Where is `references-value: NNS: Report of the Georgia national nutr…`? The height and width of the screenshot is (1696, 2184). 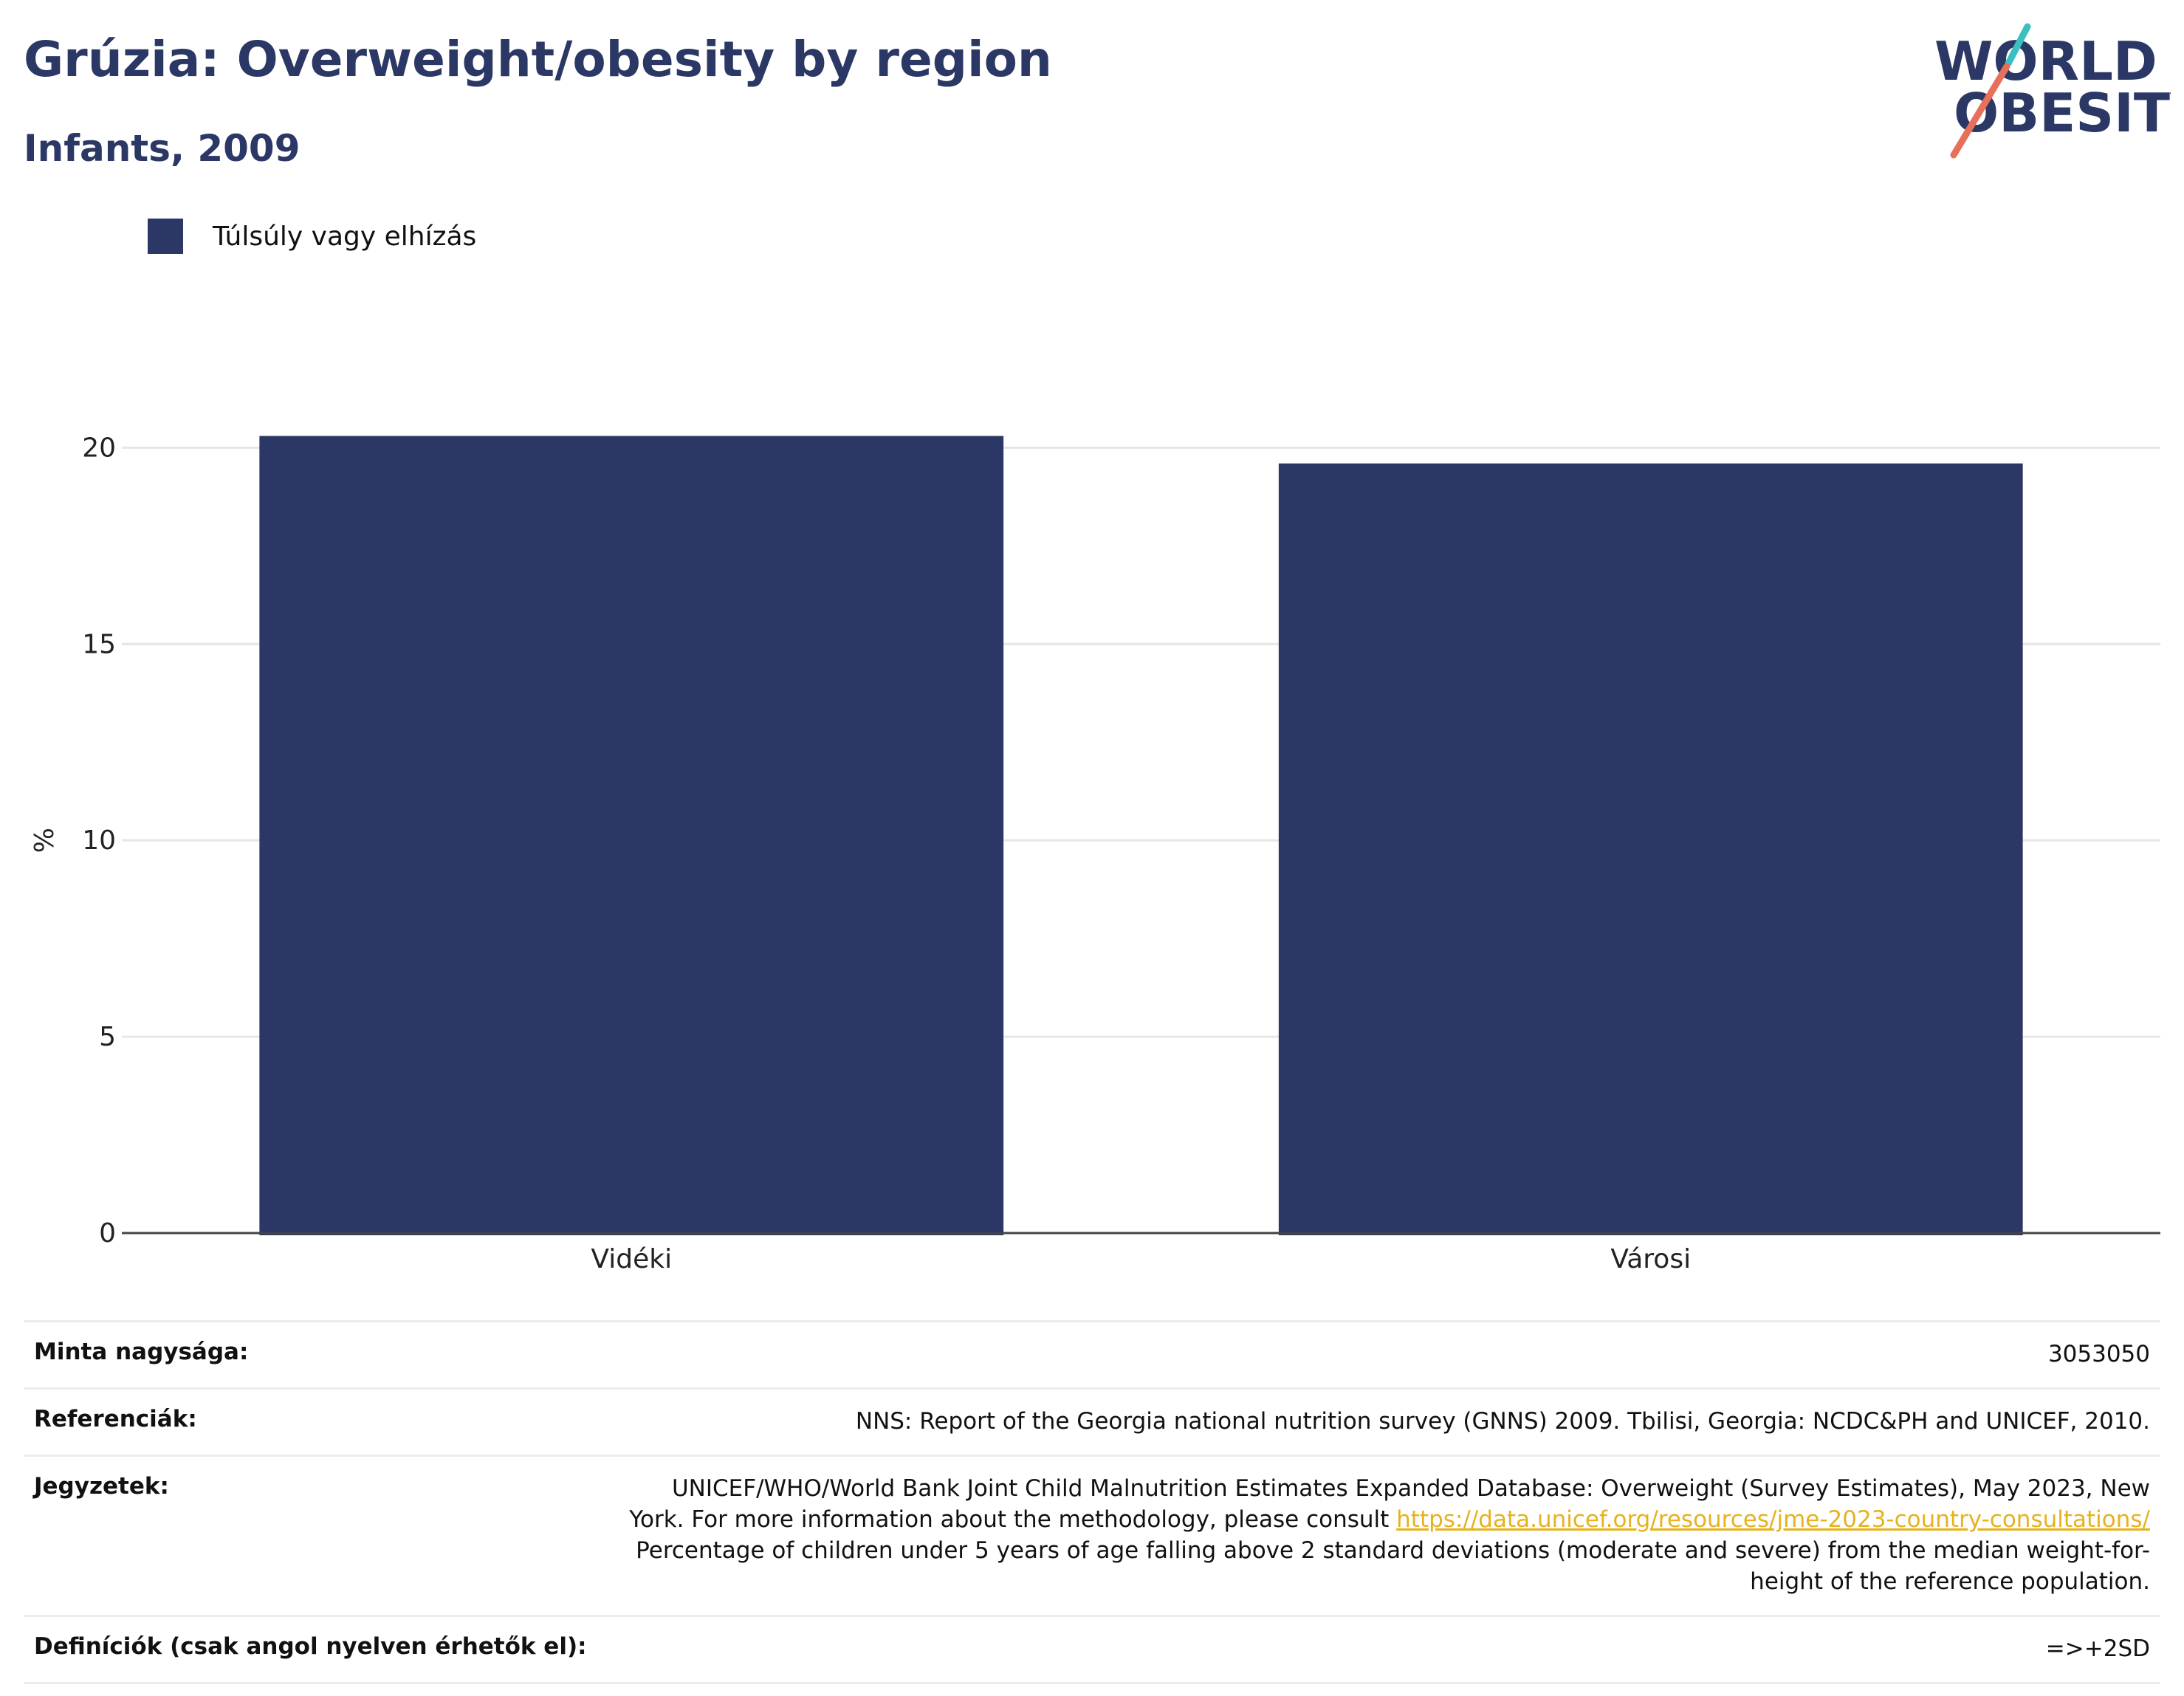
references-value: NNS: Report of the Georgia national nutr… is located at coordinates (1503, 1421).